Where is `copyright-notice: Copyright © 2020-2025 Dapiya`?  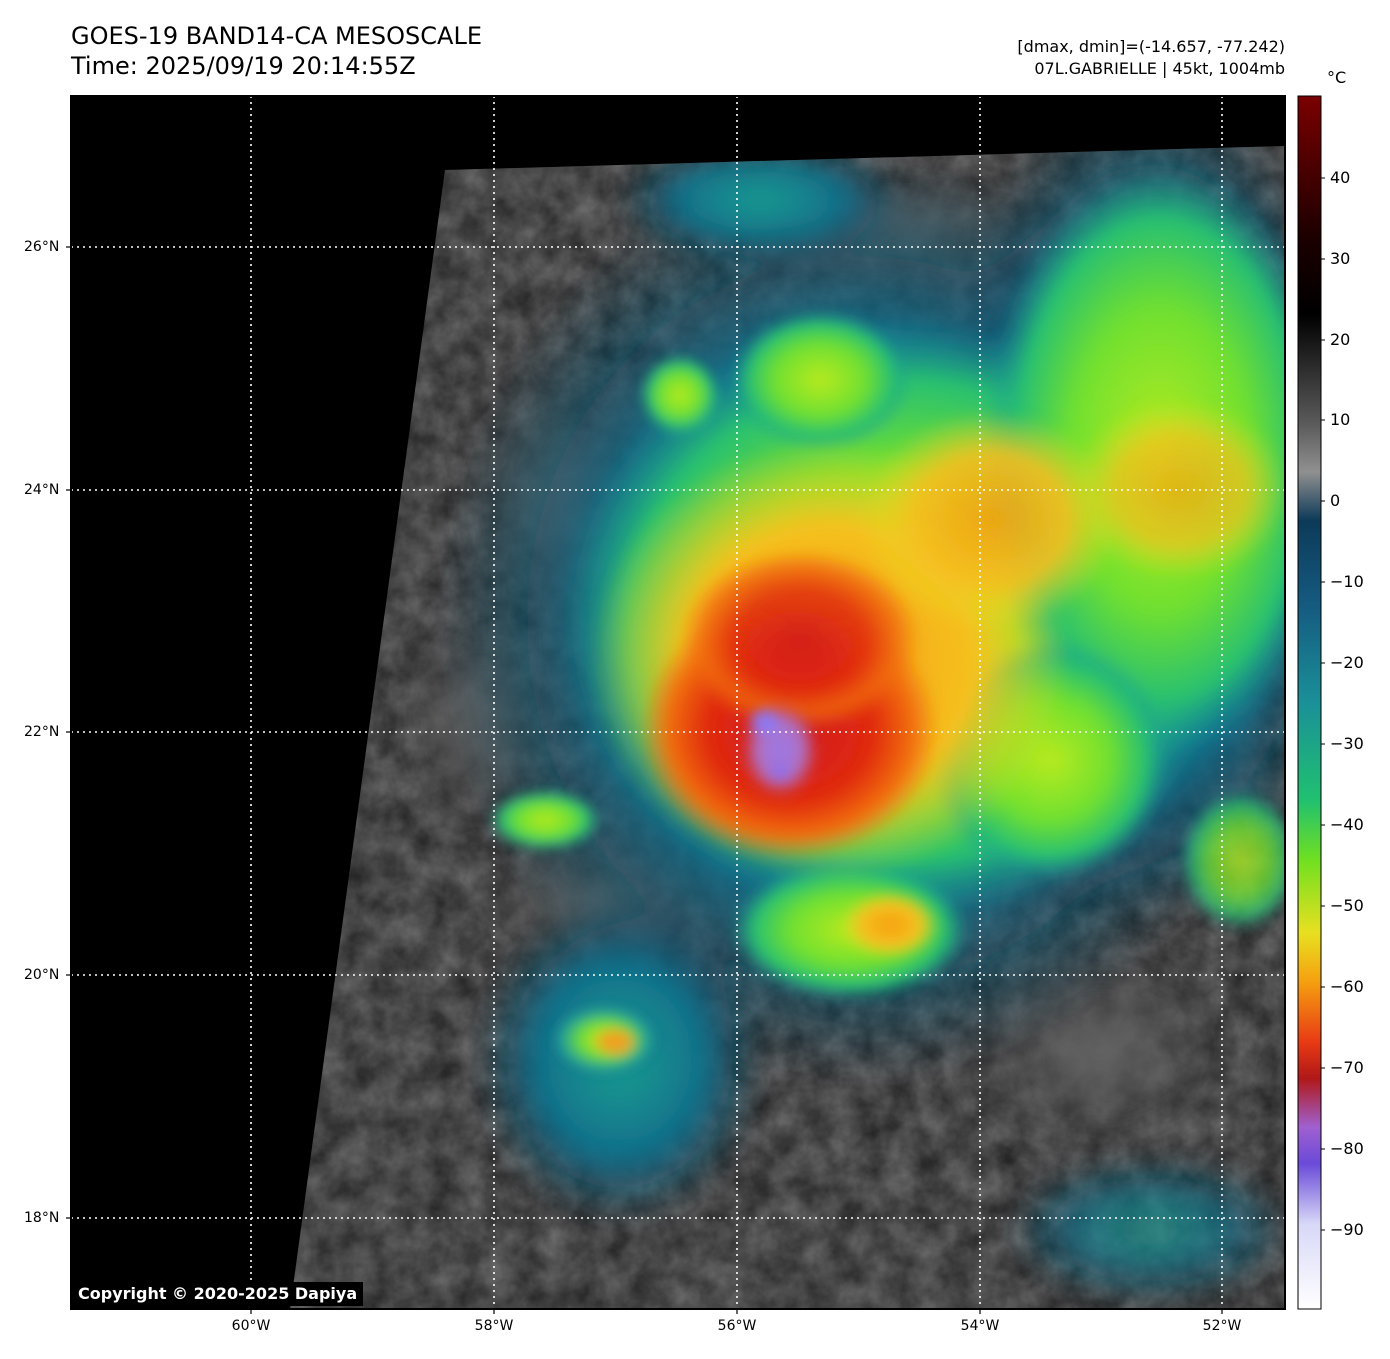 copyright-notice: Copyright © 2020-2025 Dapiya is located at coordinates (218, 1294).